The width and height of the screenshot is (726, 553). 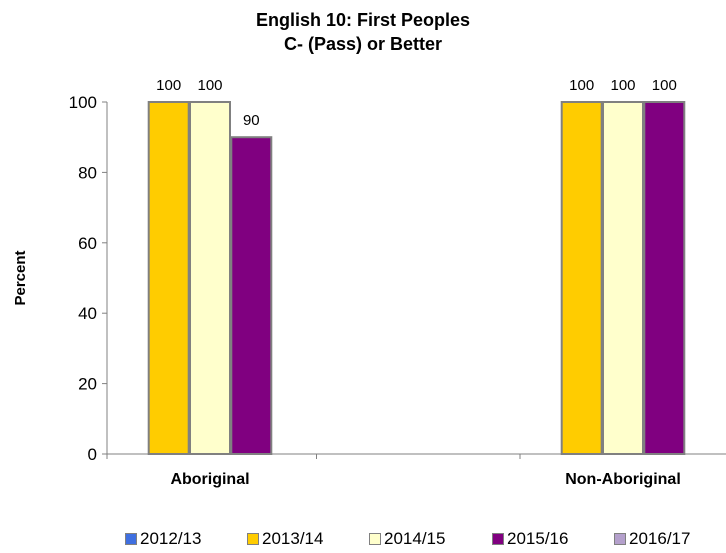 I want to click on legend-item: 2015/16, so click(x=530, y=539).